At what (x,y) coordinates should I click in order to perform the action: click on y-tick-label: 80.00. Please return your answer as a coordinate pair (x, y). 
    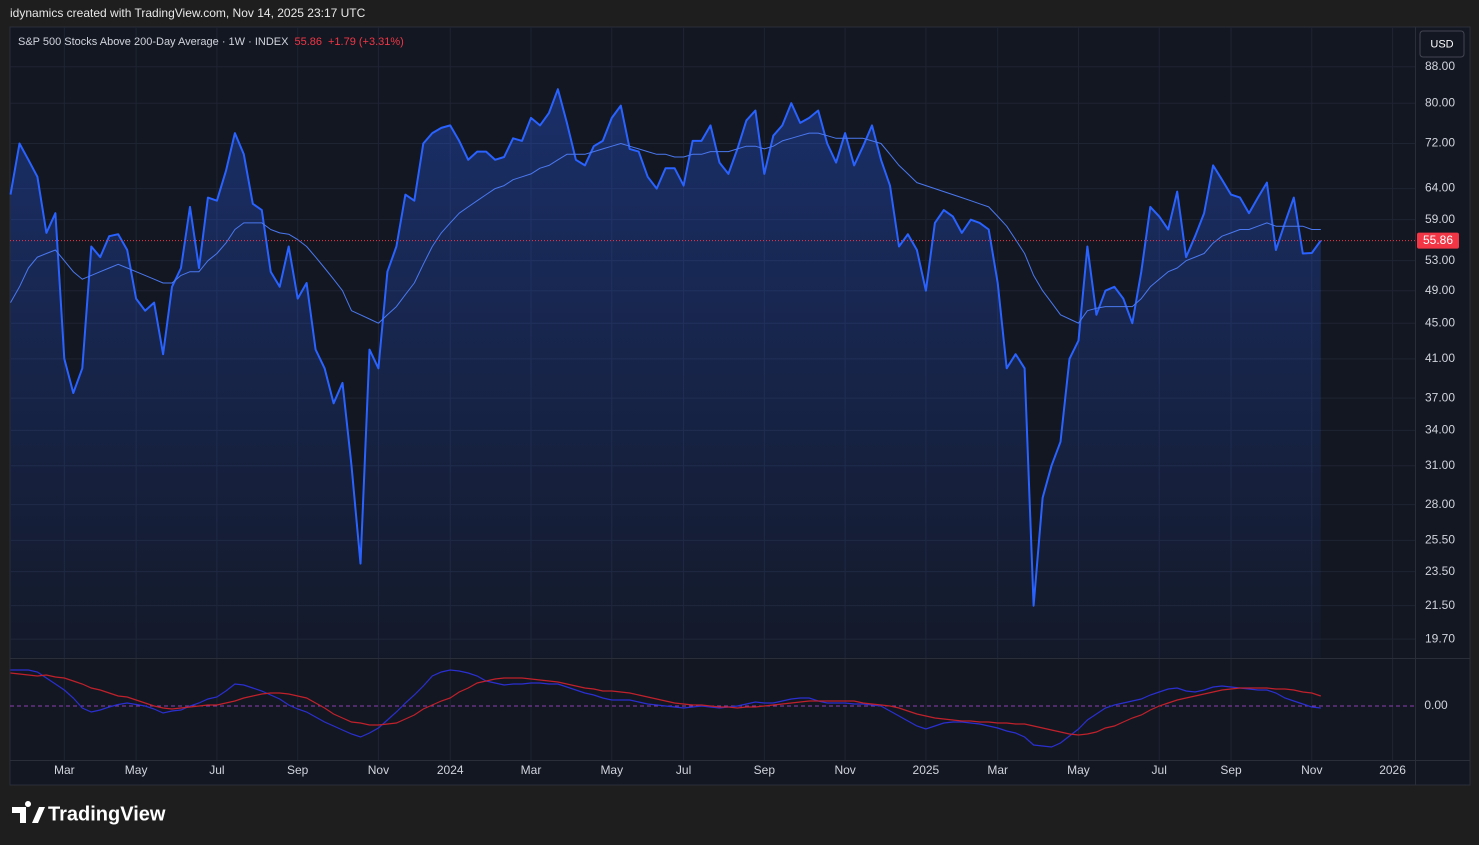
    Looking at the image, I should click on (1440, 102).